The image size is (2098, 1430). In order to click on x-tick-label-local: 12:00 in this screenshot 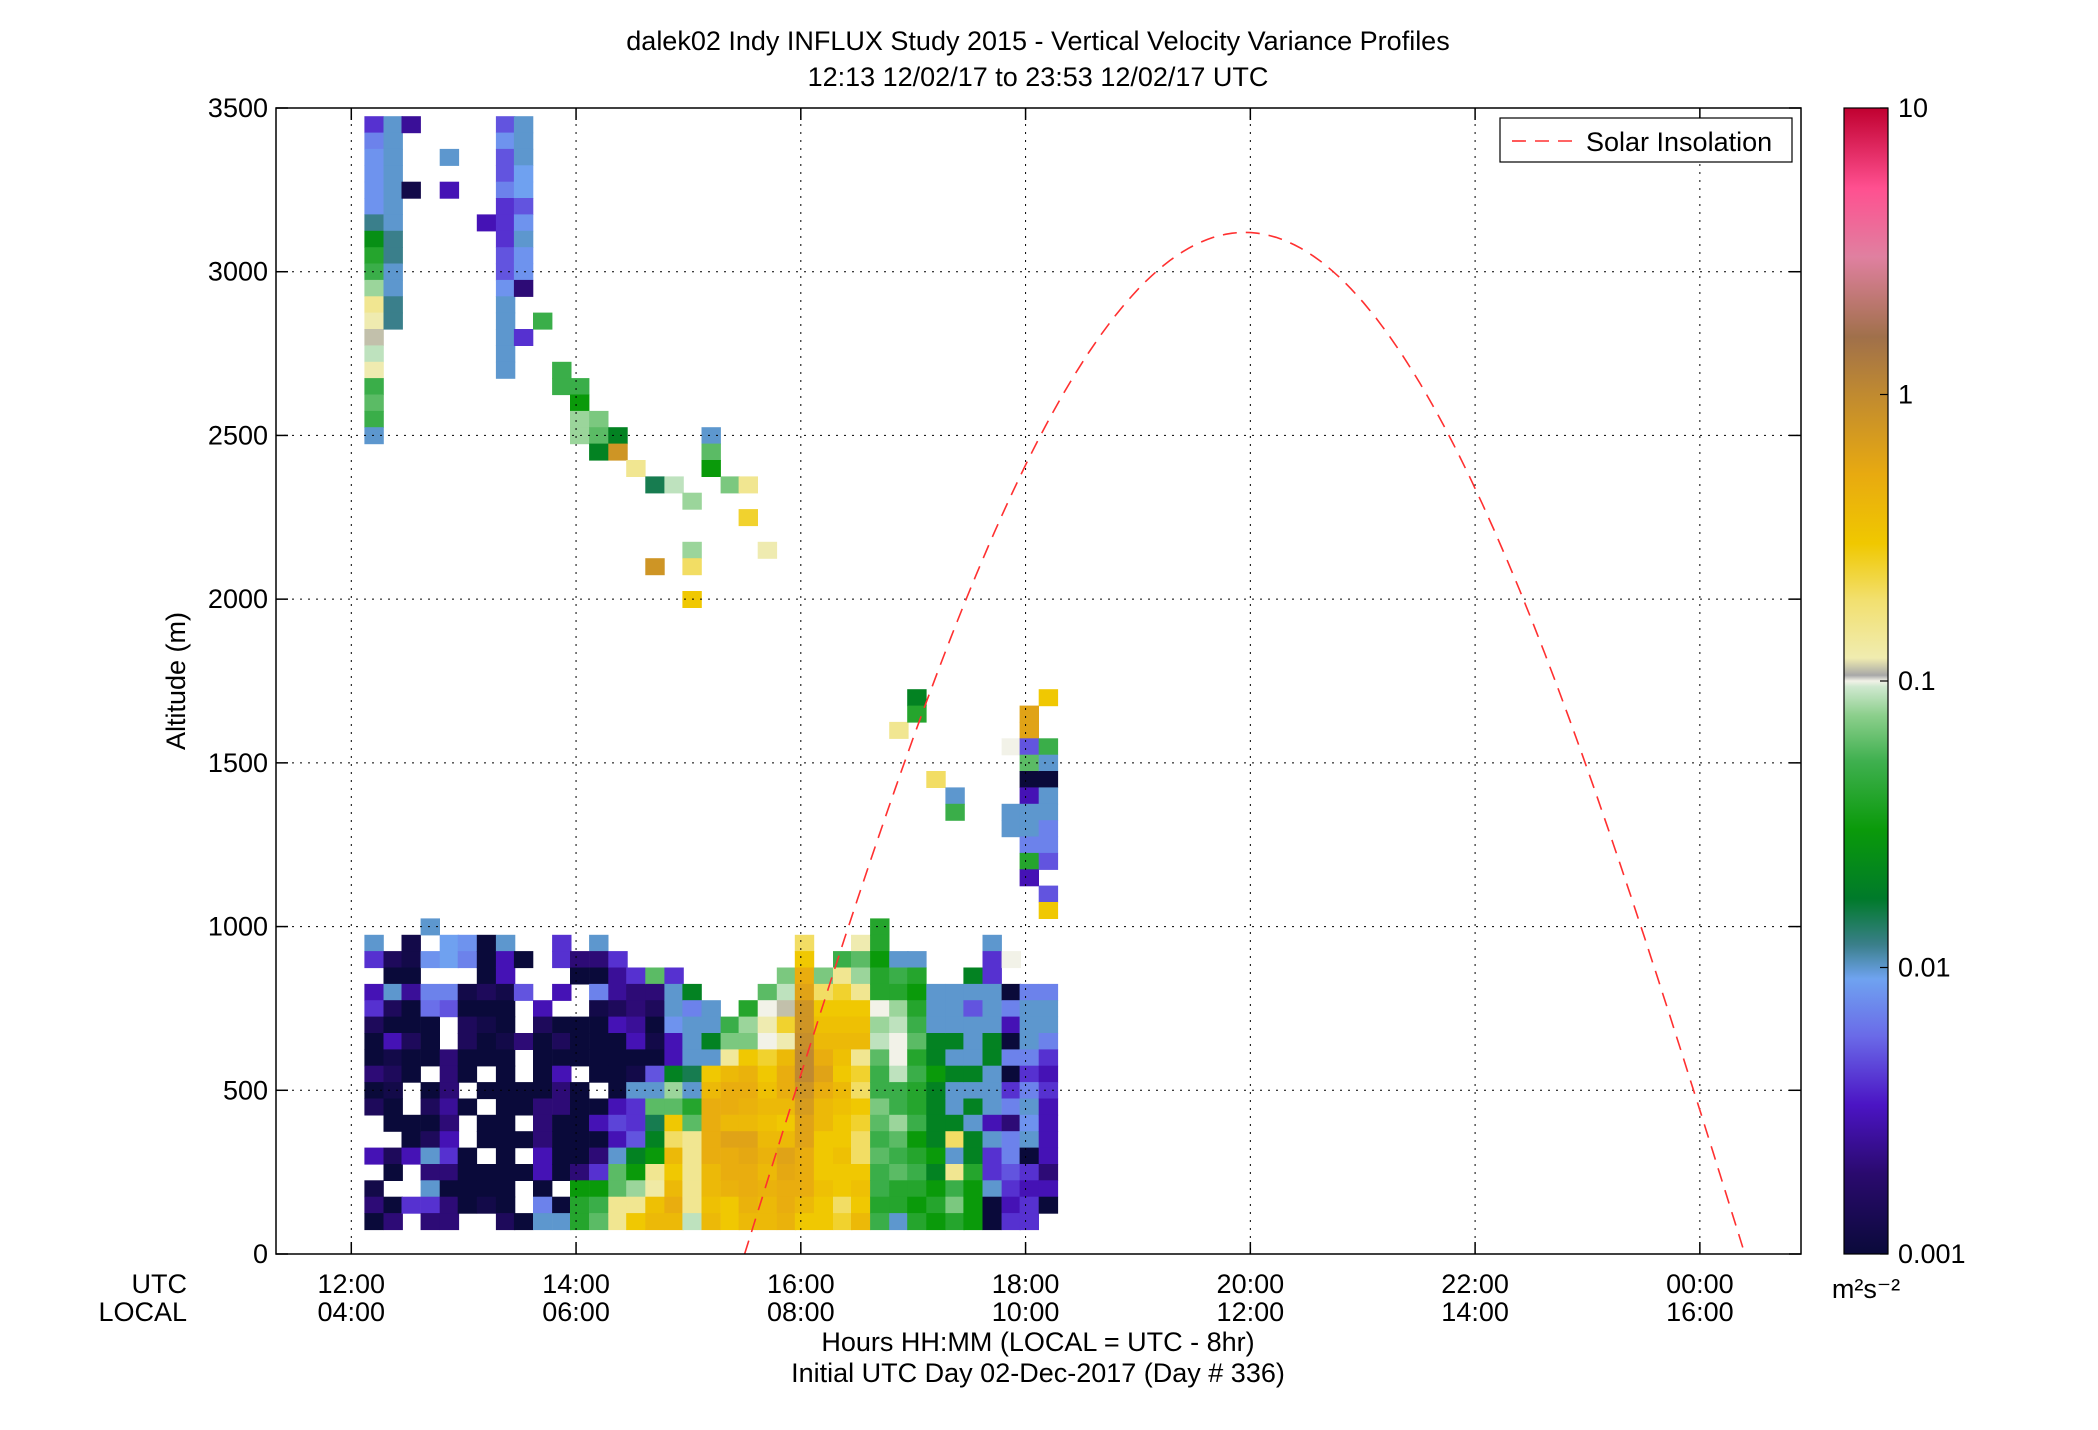, I will do `click(1251, 1312)`.